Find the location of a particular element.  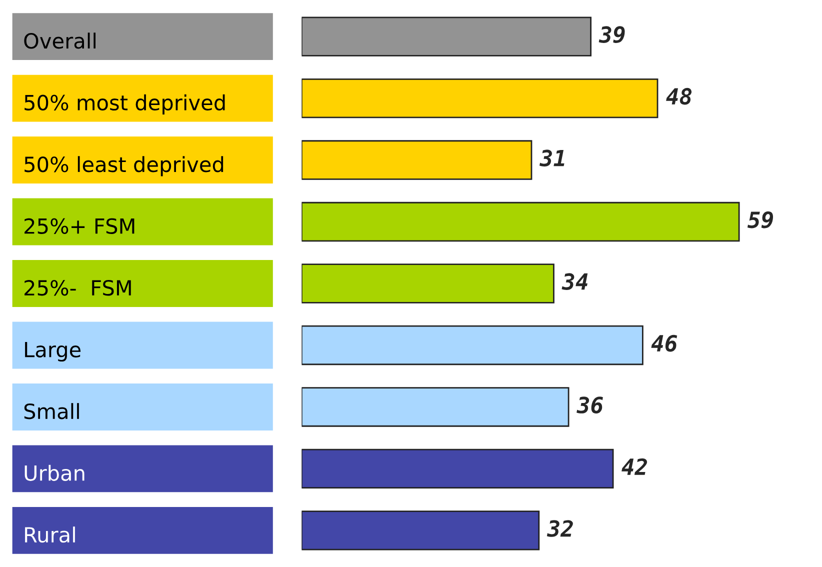

y-tick-label: 25%- FSM is located at coordinates (77, 288).